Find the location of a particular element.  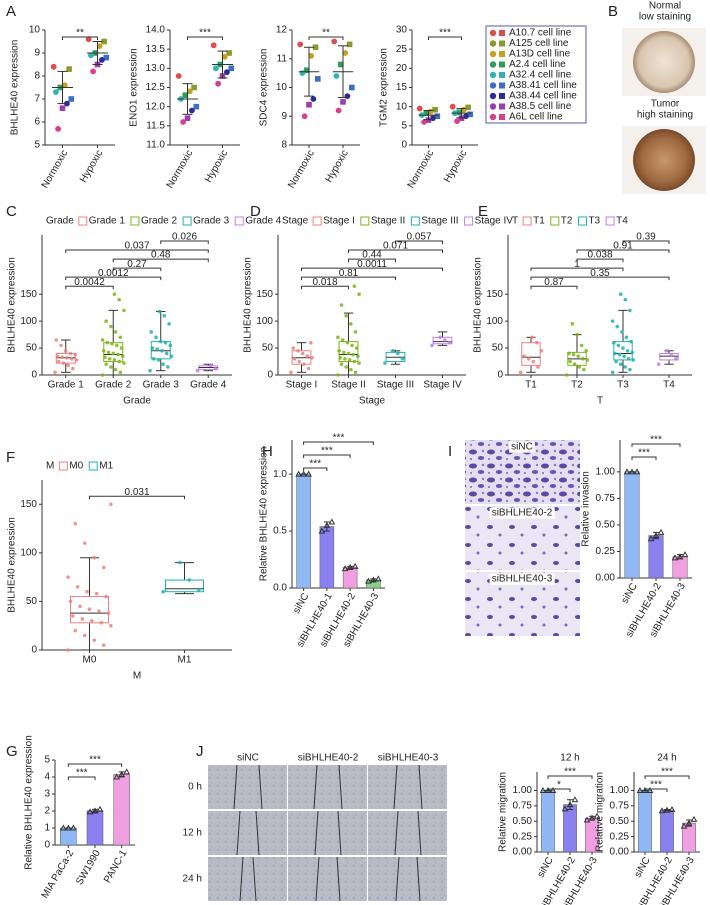

legend-label: A38.41 cell line is located at coordinates (543, 85).